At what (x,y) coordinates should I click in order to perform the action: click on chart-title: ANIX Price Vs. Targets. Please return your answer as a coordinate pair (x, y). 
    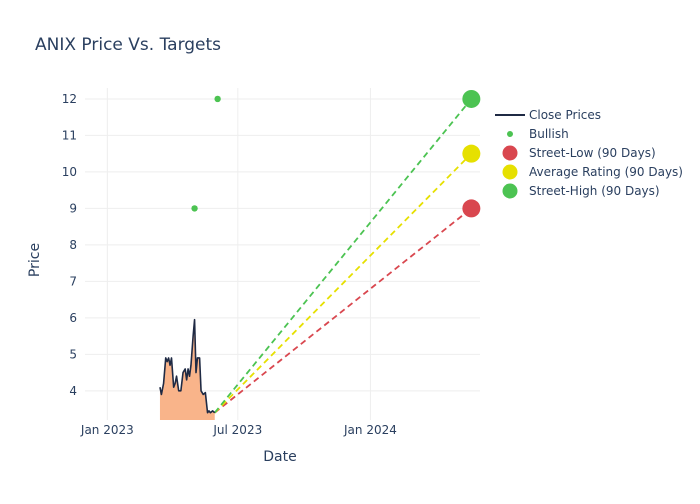
    Looking at the image, I should click on (128, 45).